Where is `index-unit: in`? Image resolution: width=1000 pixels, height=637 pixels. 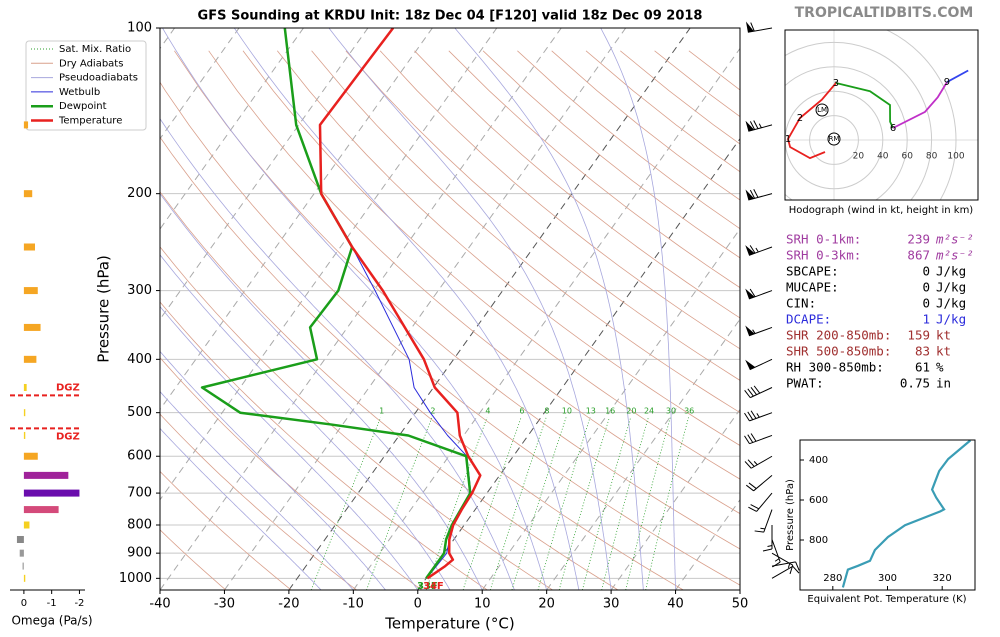
index-unit: in is located at coordinates (943, 383).